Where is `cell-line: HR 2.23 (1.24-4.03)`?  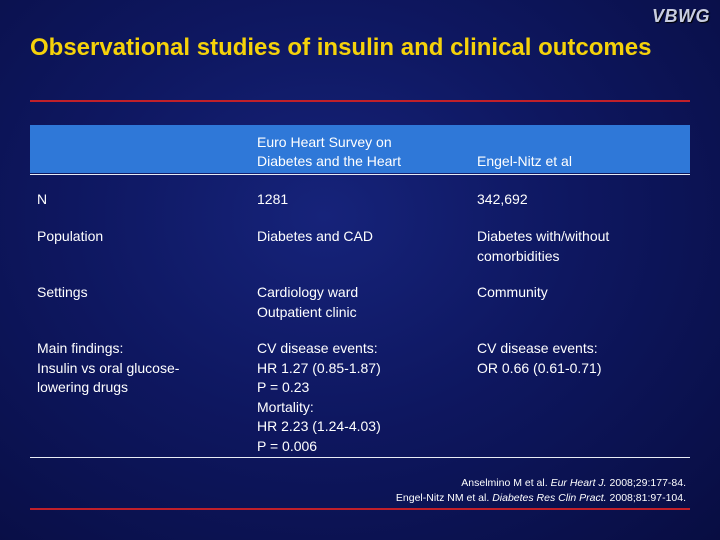
cell-line: HR 2.23 (1.24-4.03) is located at coordinates (319, 426).